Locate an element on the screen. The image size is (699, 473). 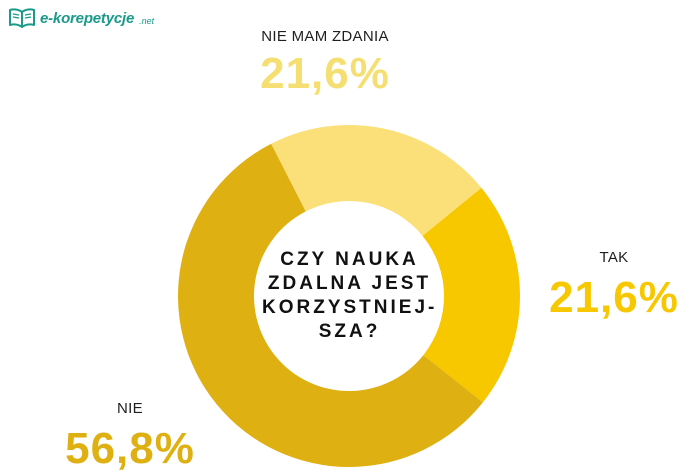
slice-label-nie: NIE is located at coordinates (130, 408).